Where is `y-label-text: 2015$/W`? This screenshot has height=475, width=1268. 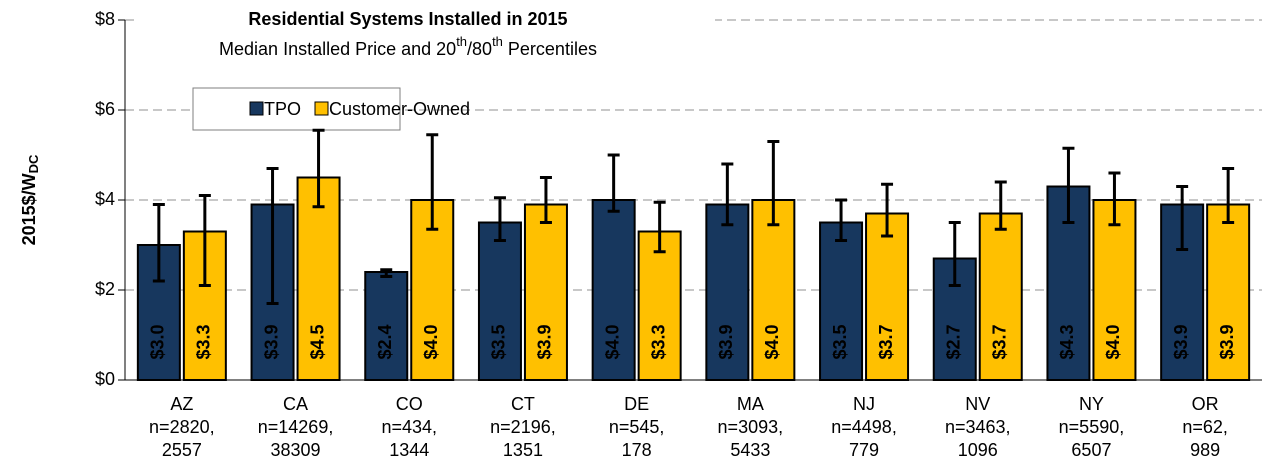 y-label-text: 2015$/W is located at coordinates (29, 209).